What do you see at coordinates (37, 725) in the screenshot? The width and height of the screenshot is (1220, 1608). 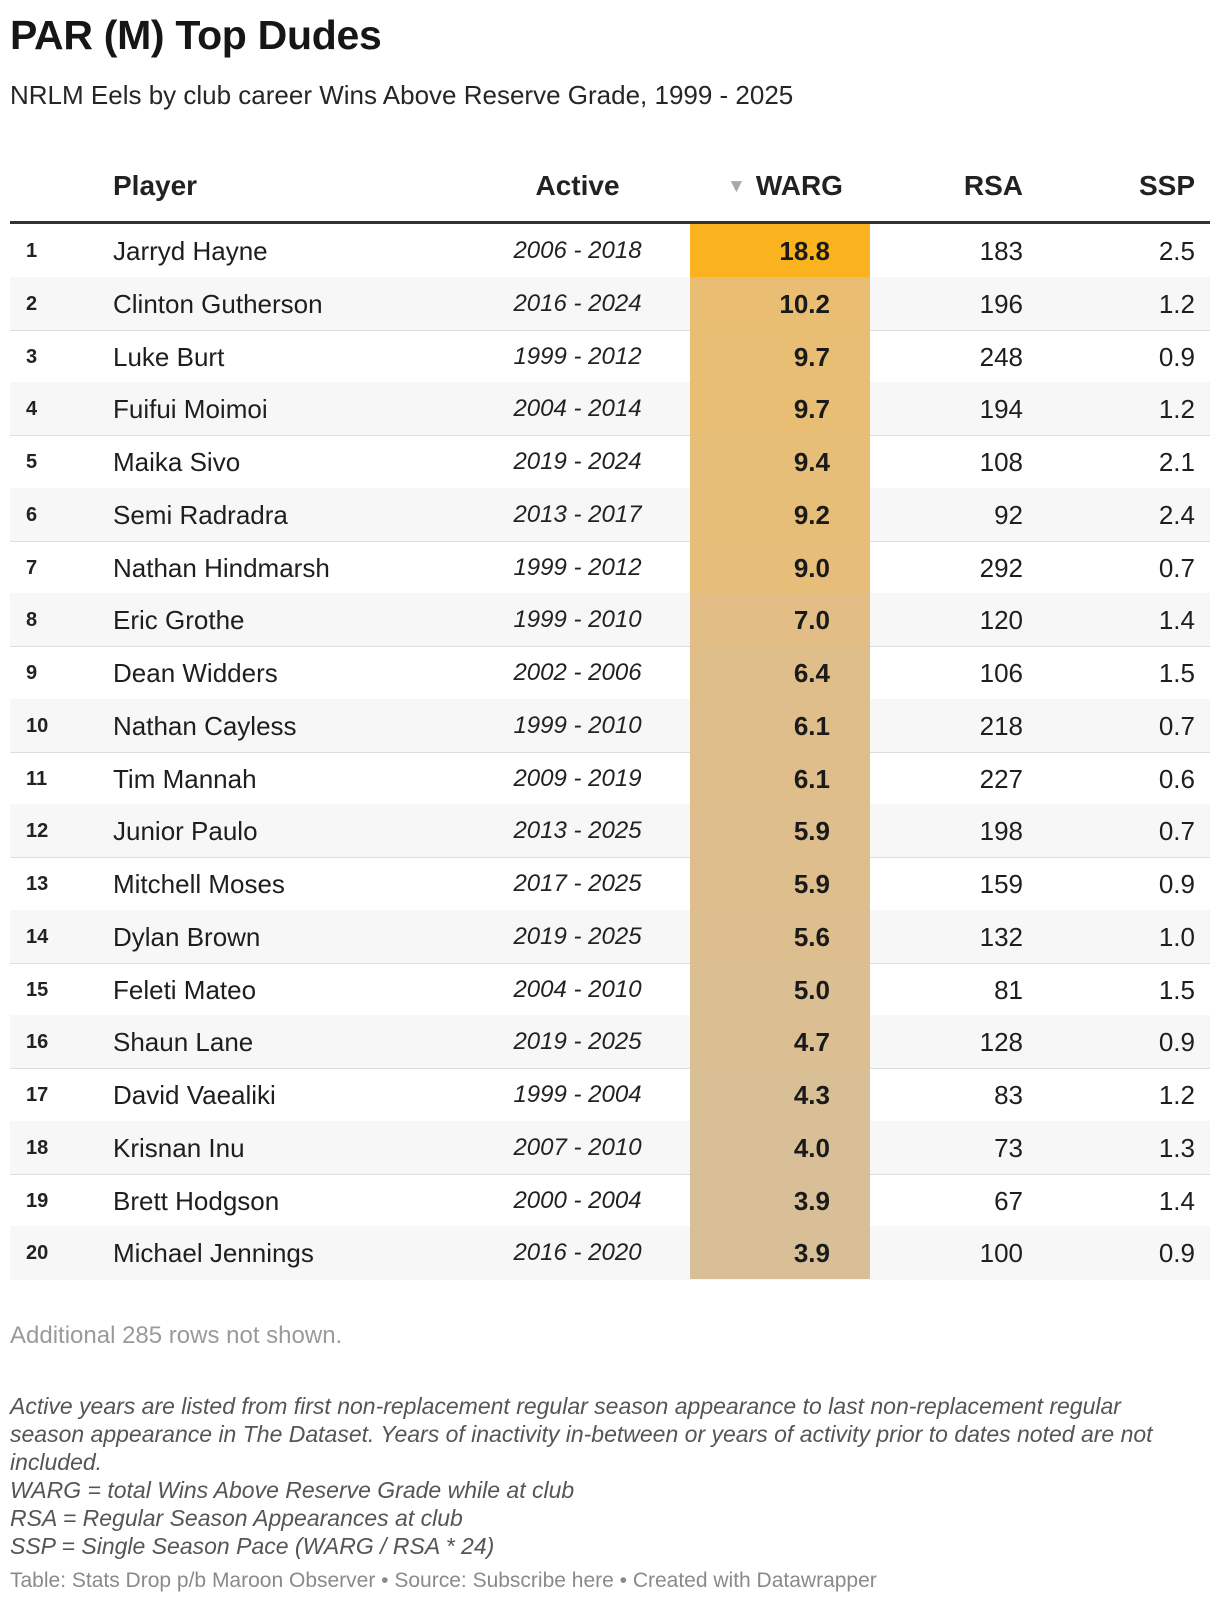 I see `cell-rank: 10` at bounding box center [37, 725].